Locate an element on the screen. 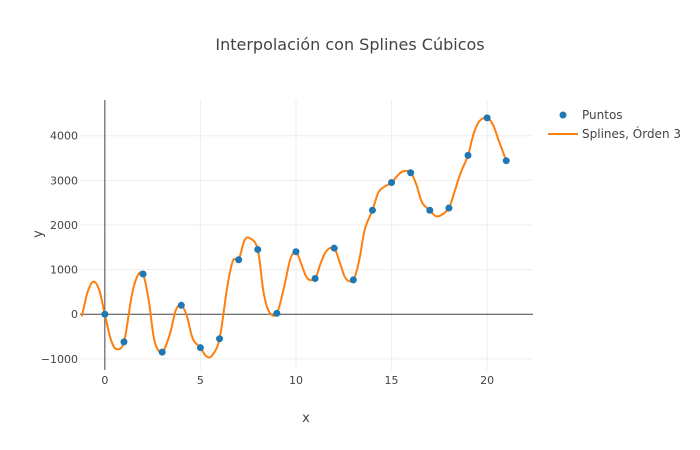 Image resolution: width=700 pixels, height=450 pixels. y-tick-label: 4000 is located at coordinates (64, 136).